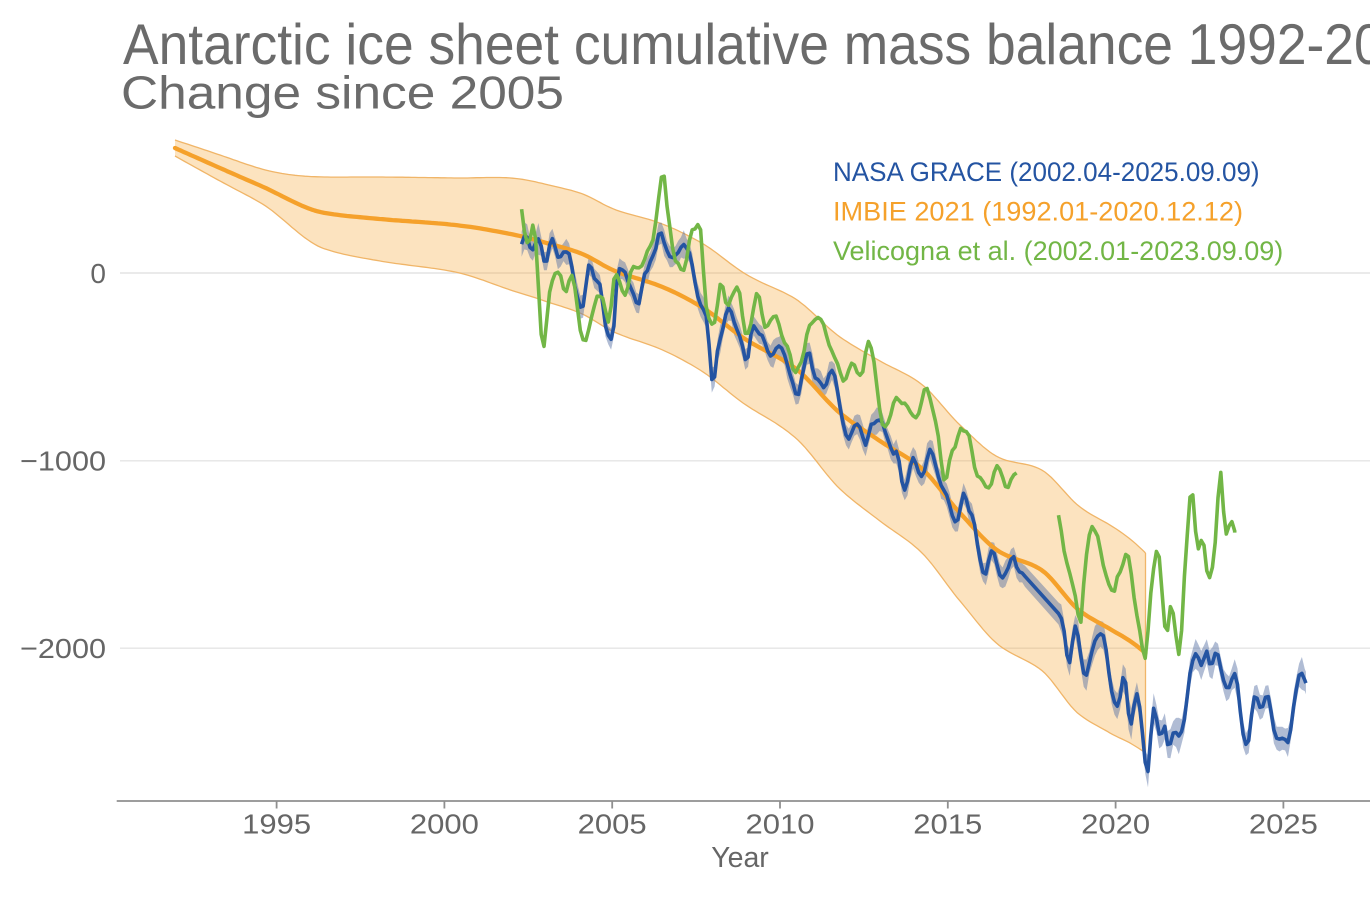 The image size is (1370, 900). Describe the element at coordinates (780, 823) in the screenshot. I see `svg-text: 2010` at that location.